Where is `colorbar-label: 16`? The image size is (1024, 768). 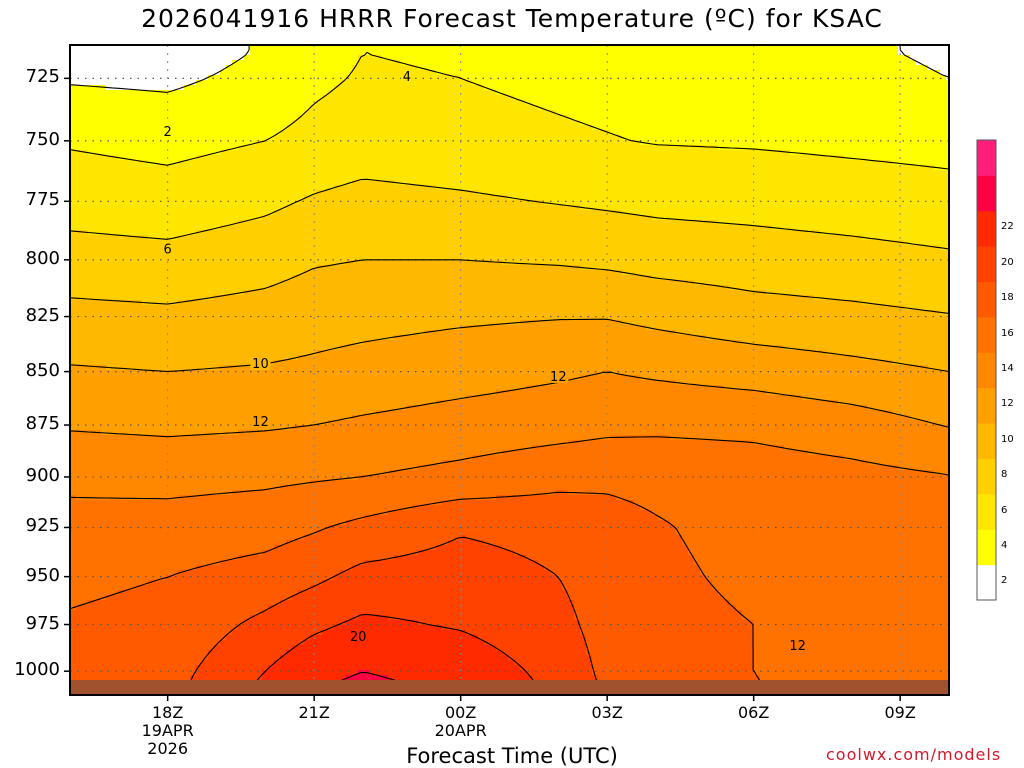
colorbar-label: 16 is located at coordinates (1007, 333).